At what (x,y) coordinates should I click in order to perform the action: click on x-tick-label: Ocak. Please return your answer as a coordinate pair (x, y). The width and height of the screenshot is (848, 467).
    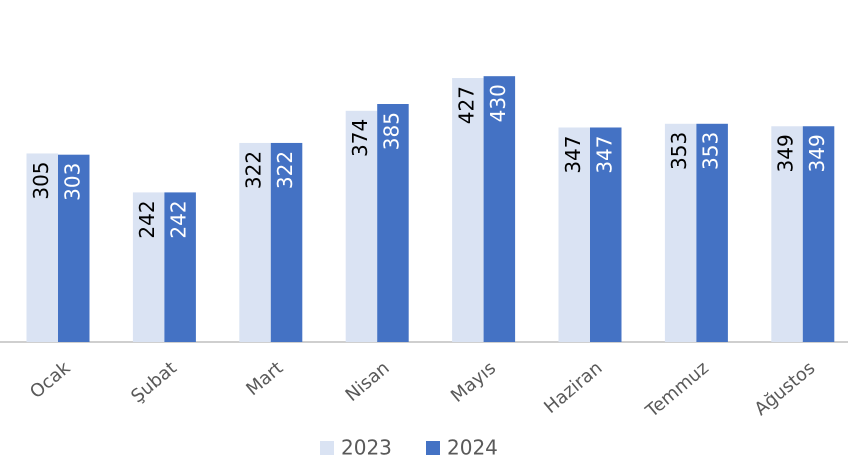
    Looking at the image, I should click on (50, 380).